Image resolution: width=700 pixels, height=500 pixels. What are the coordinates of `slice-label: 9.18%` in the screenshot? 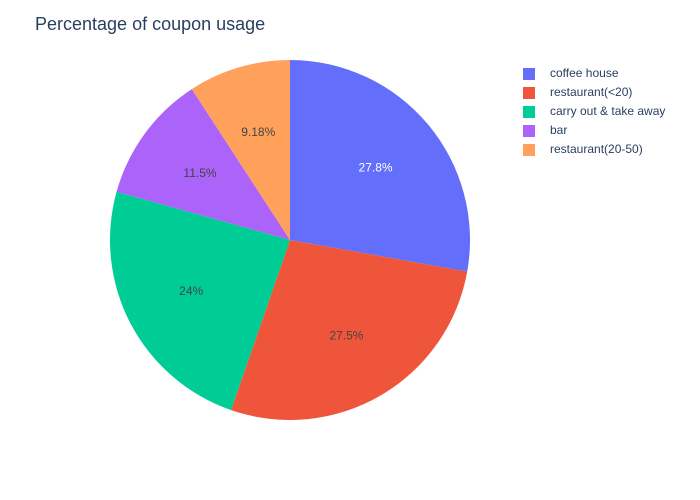 It's located at (258, 132).